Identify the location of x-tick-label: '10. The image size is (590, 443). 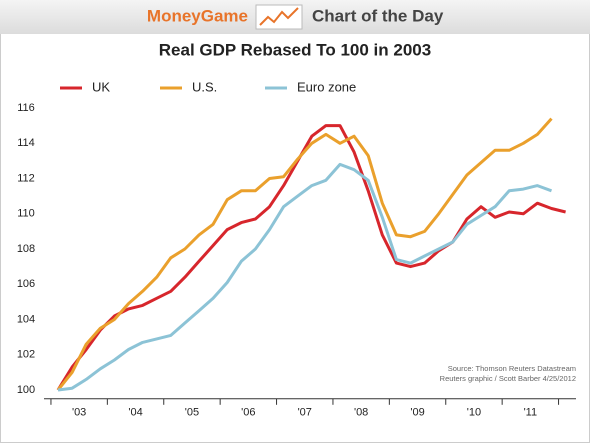
(474, 413).